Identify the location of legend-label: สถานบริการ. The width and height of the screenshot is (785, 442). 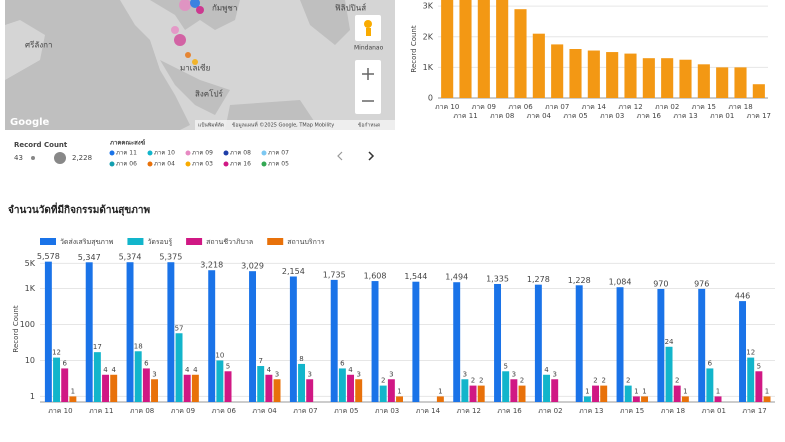
(306, 242).